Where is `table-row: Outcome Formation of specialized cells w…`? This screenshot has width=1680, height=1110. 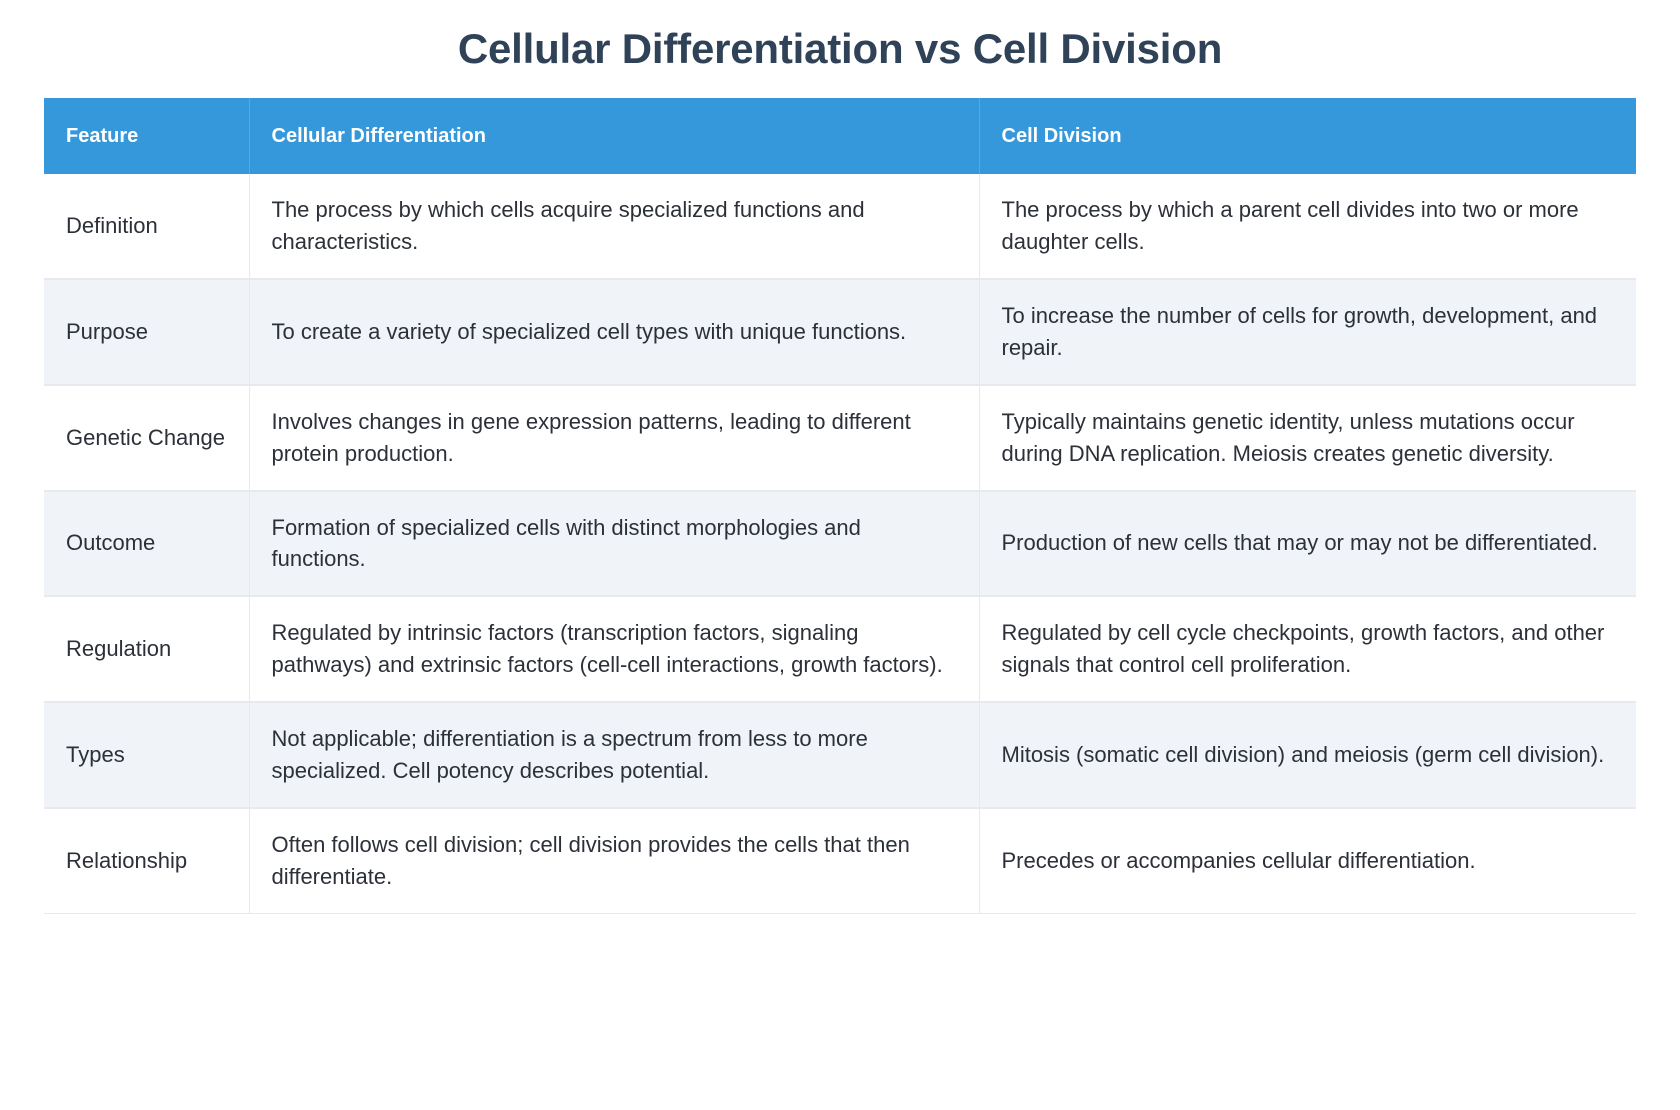 table-row: Outcome Formation of specialized cells w… is located at coordinates (840, 544).